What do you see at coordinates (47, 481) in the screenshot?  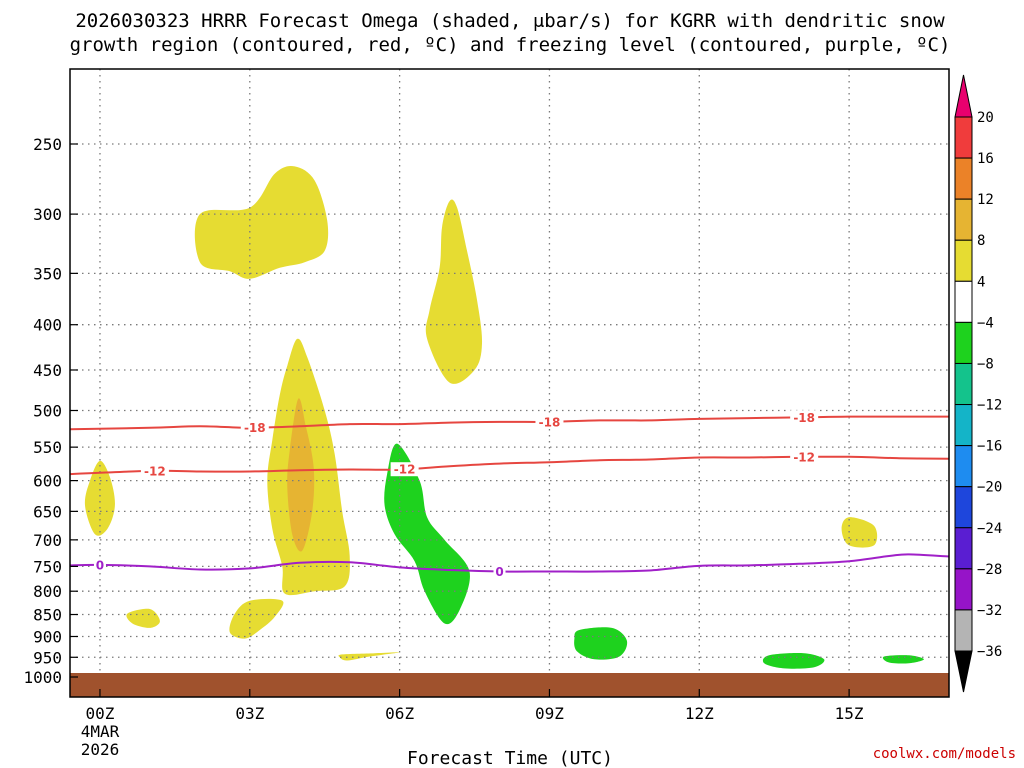 I see `y-tick-label: 600` at bounding box center [47, 481].